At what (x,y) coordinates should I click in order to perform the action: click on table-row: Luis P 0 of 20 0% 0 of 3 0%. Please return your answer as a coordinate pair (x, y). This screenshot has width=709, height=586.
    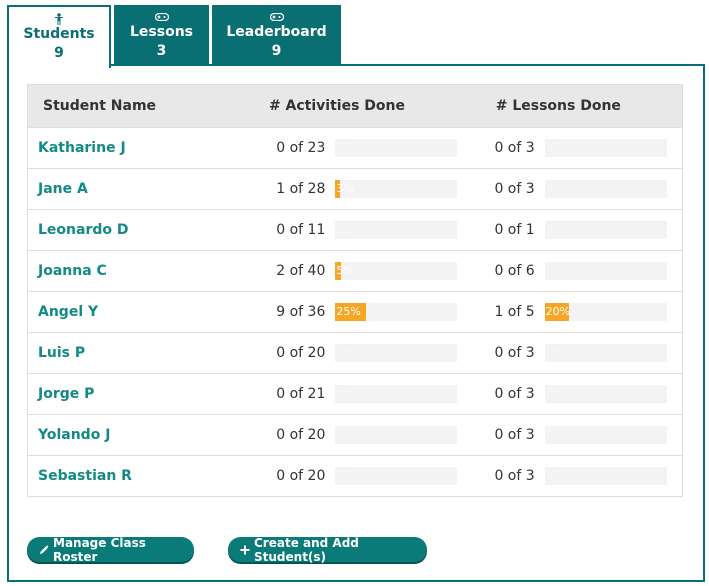
    Looking at the image, I should click on (355, 352).